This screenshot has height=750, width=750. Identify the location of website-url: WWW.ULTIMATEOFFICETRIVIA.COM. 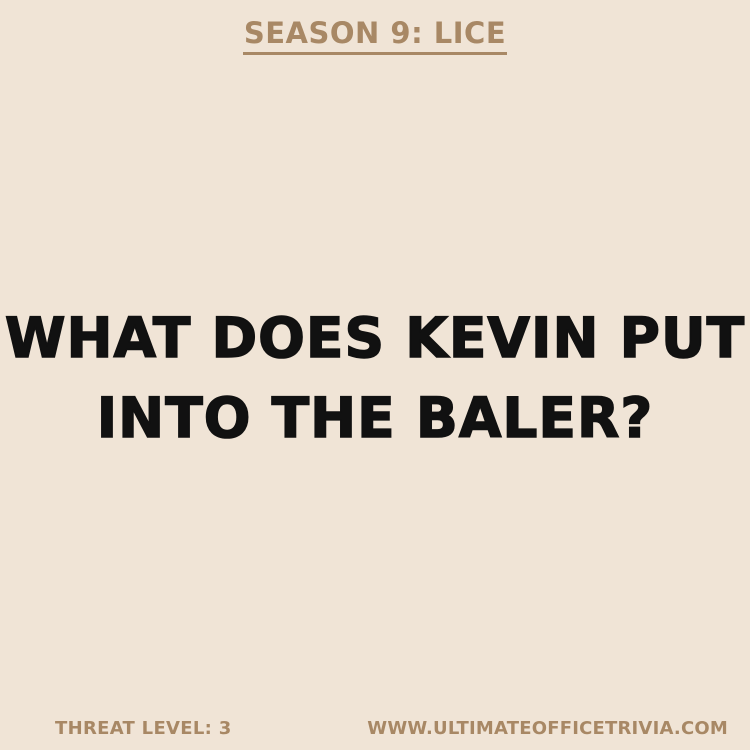
(547, 728).